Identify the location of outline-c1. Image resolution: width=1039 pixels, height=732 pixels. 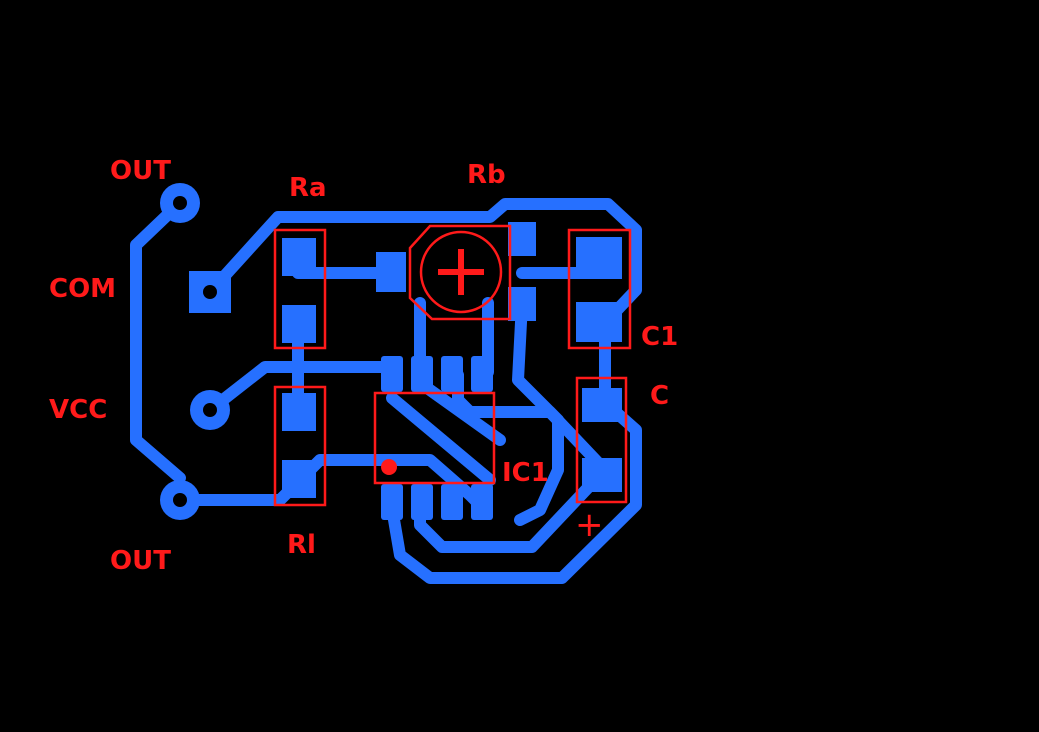
(599, 289).